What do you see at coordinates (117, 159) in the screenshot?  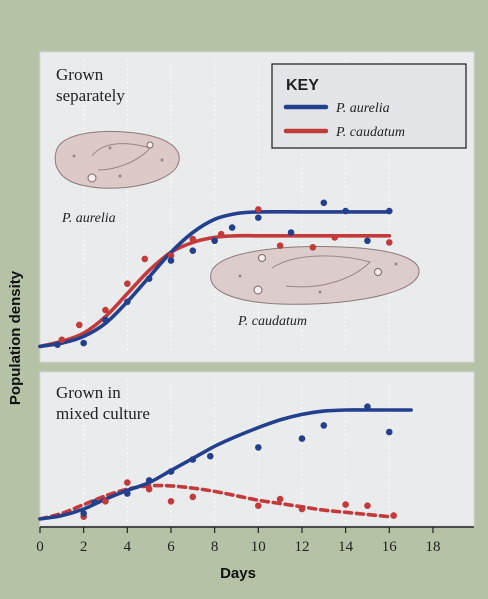 I see `paramecium-aurelia-illustration` at bounding box center [117, 159].